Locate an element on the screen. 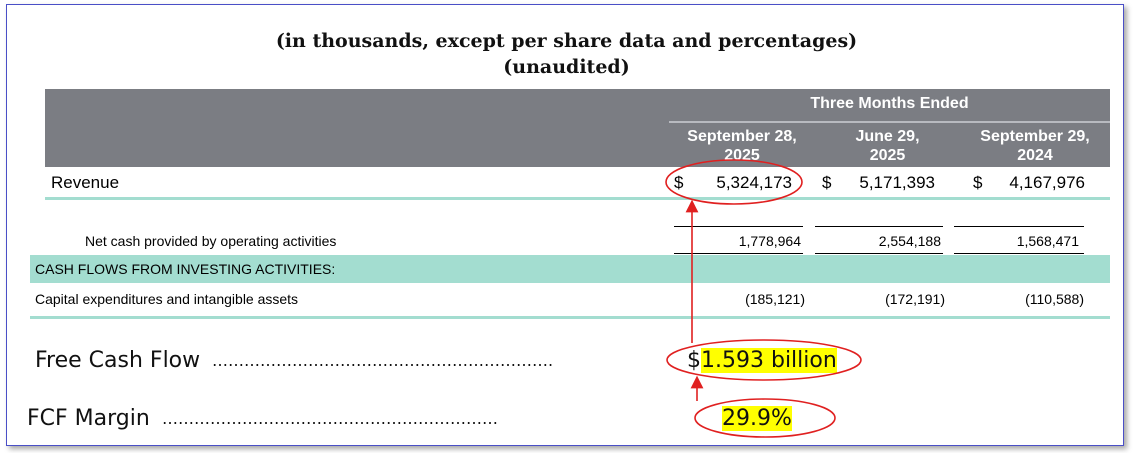 This screenshot has height=453, width=1133. capex-value: (172,191) is located at coordinates (915, 299).